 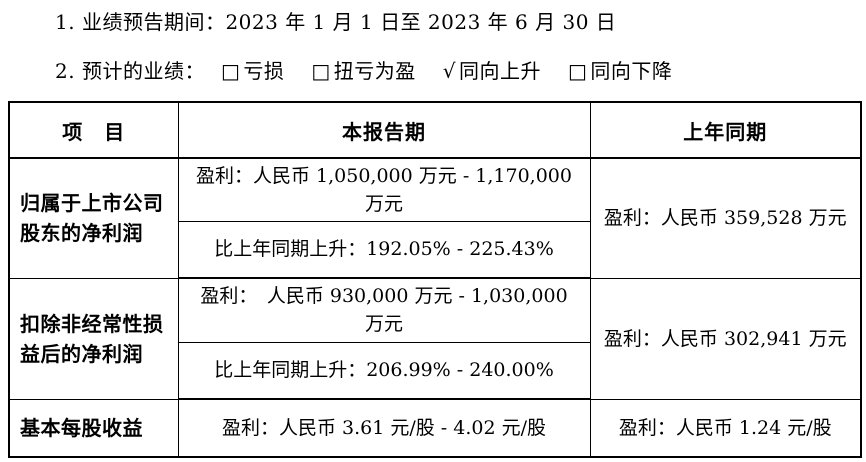 What do you see at coordinates (500, 71) in the screenshot?
I see `option-label: 同向上升` at bounding box center [500, 71].